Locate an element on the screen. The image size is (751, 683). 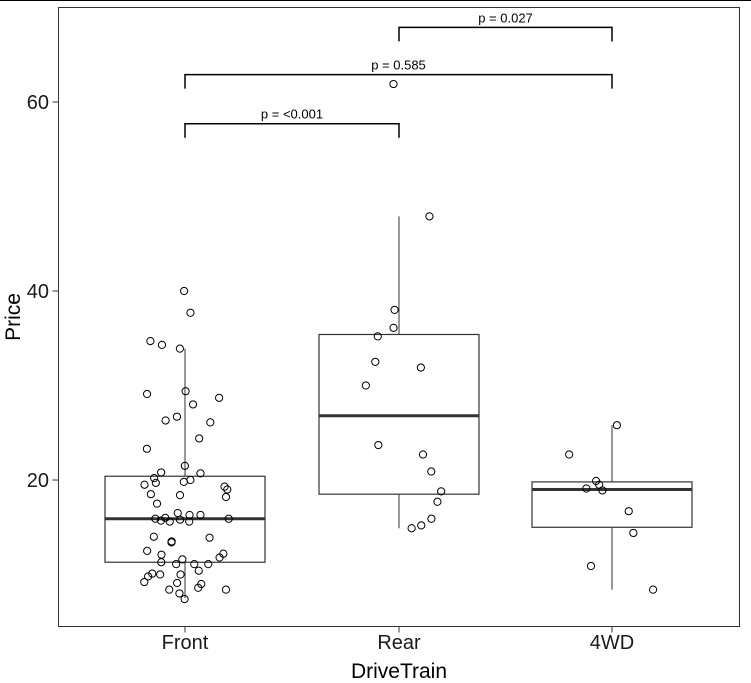
y-axis: 20 40 60 is located at coordinates (43, 292).